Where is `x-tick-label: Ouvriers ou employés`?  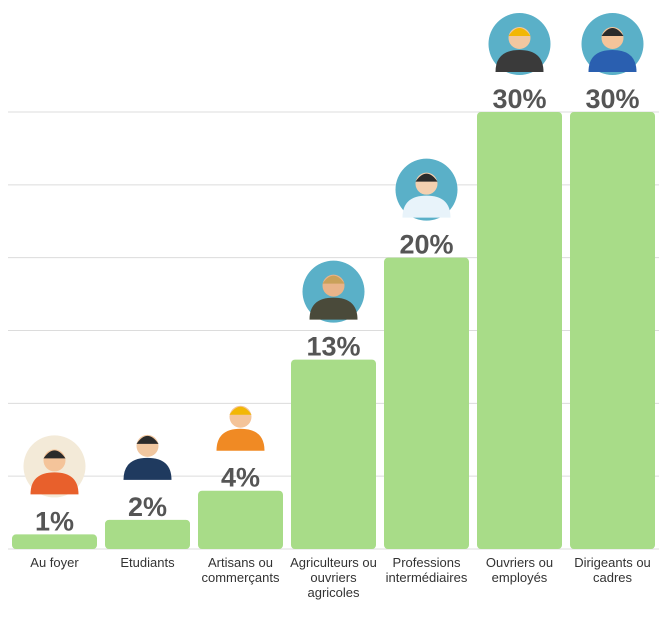
x-tick-label: Ouvriers ou employés is located at coordinates (519, 570).